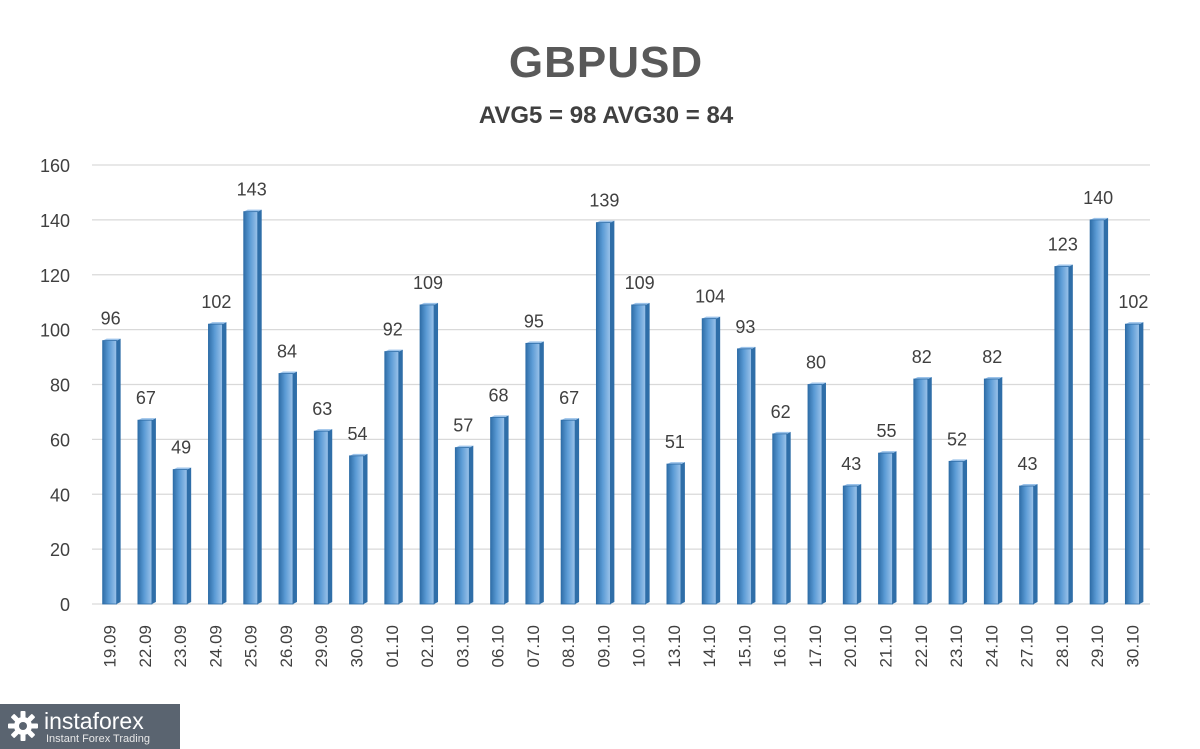 The height and width of the screenshot is (749, 1200). Describe the element at coordinates (780, 646) in the screenshot. I see `x-tick-label: 16.10` at that location.